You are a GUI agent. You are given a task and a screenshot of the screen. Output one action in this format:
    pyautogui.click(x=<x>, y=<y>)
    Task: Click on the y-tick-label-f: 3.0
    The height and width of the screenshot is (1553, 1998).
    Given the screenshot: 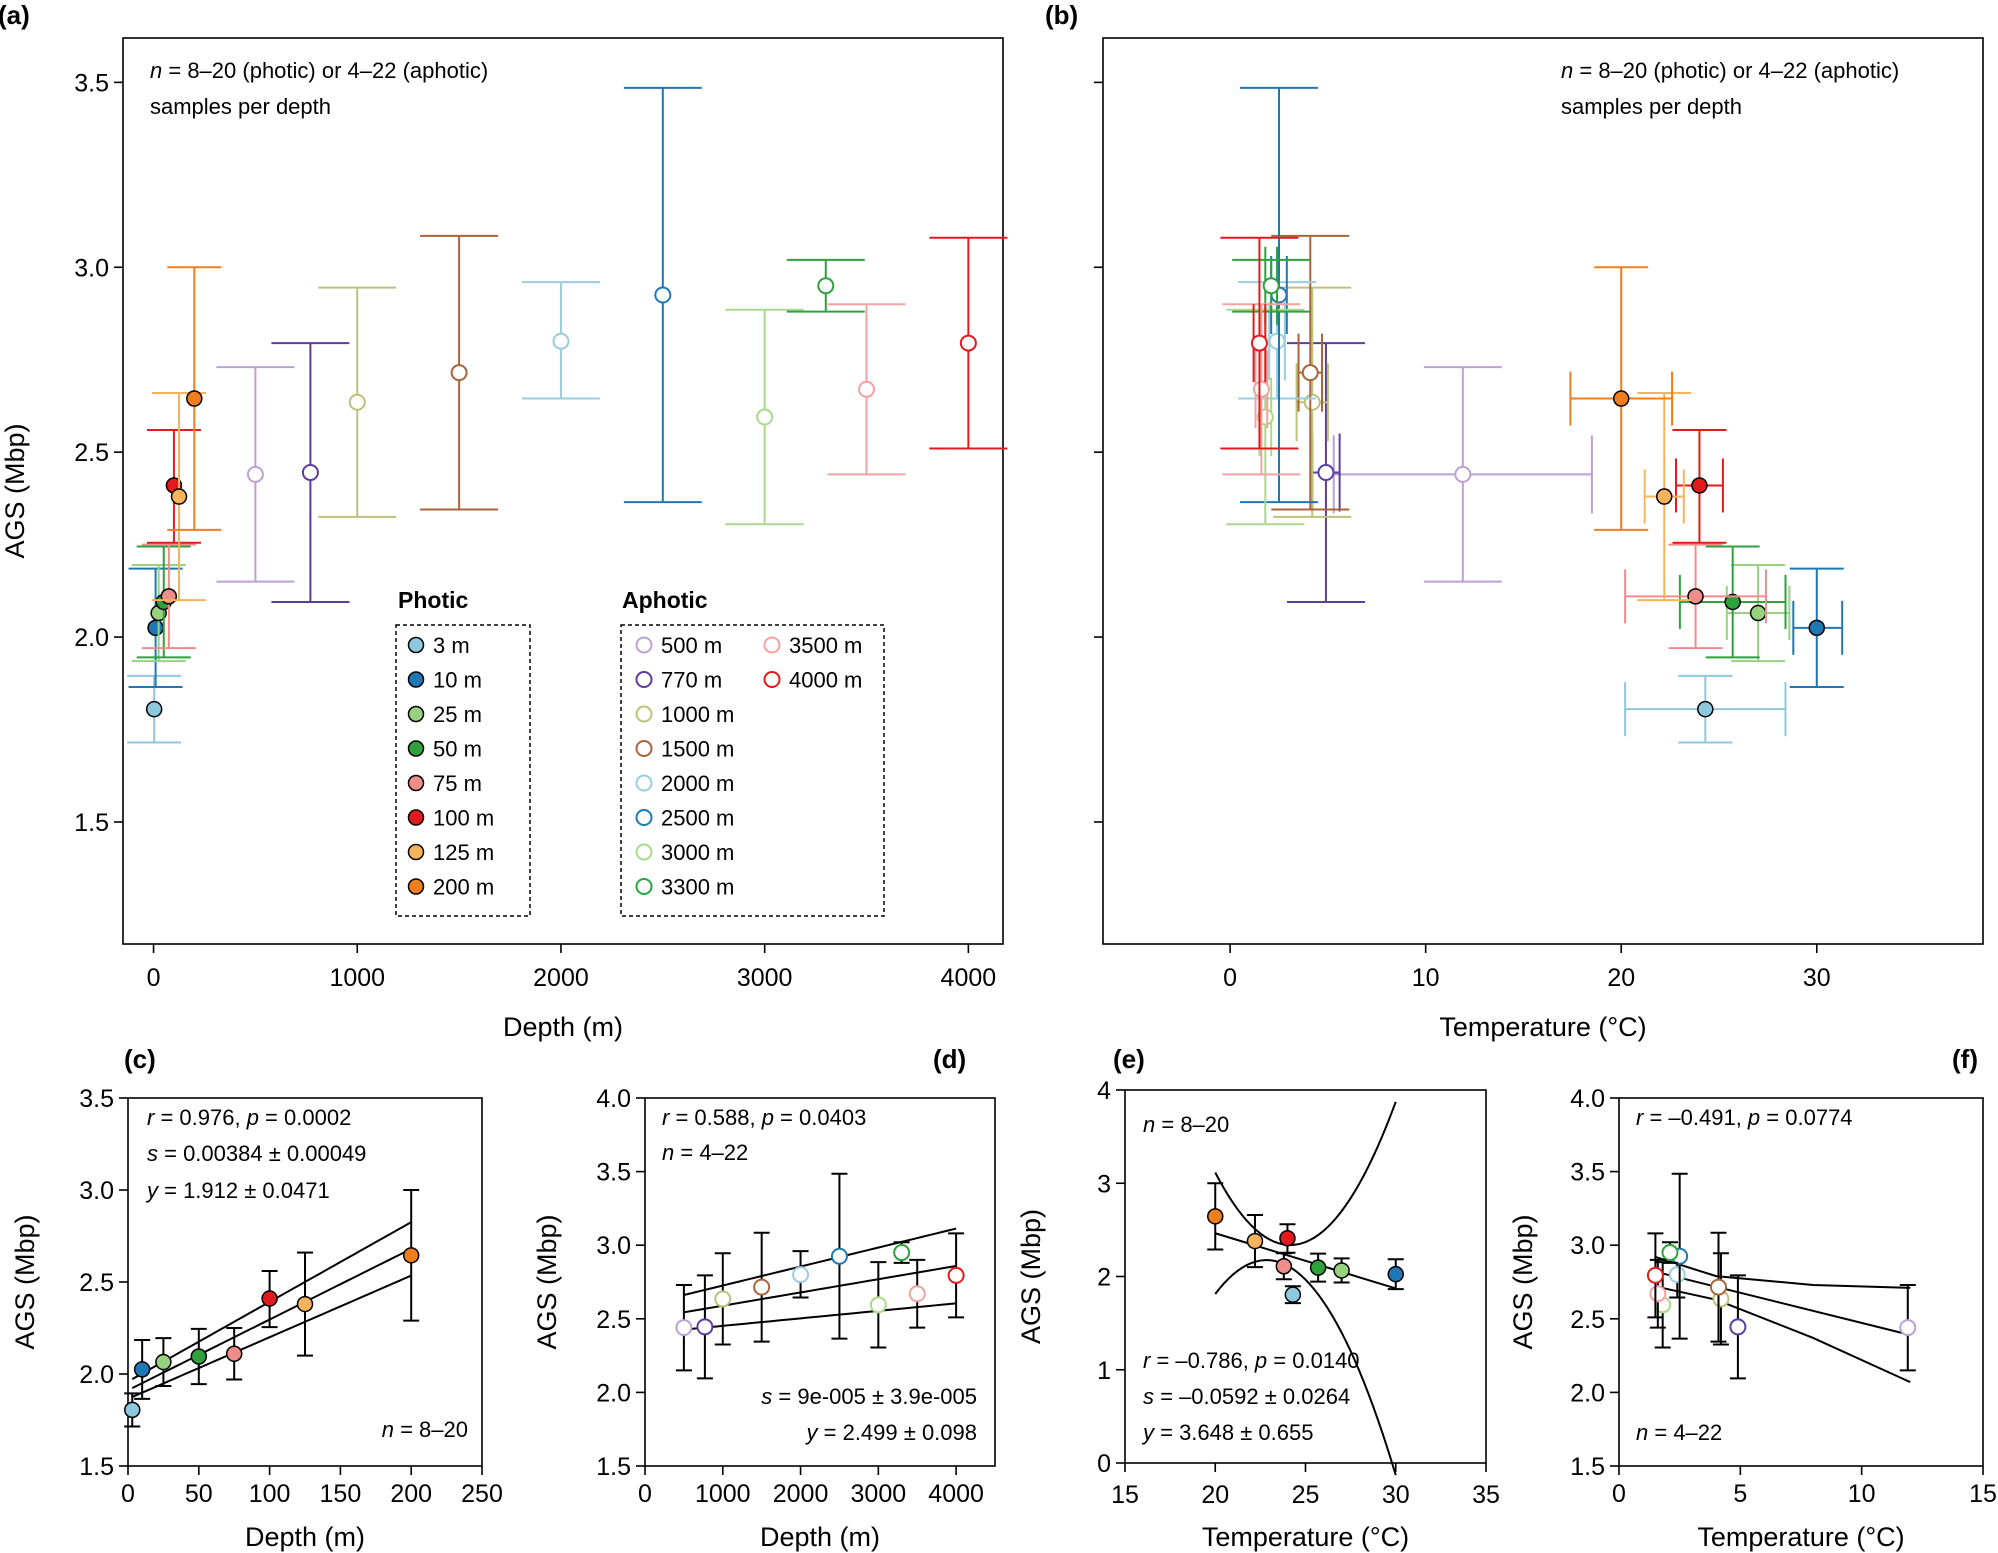 What is the action you would take?
    pyautogui.click(x=1587, y=1246)
    